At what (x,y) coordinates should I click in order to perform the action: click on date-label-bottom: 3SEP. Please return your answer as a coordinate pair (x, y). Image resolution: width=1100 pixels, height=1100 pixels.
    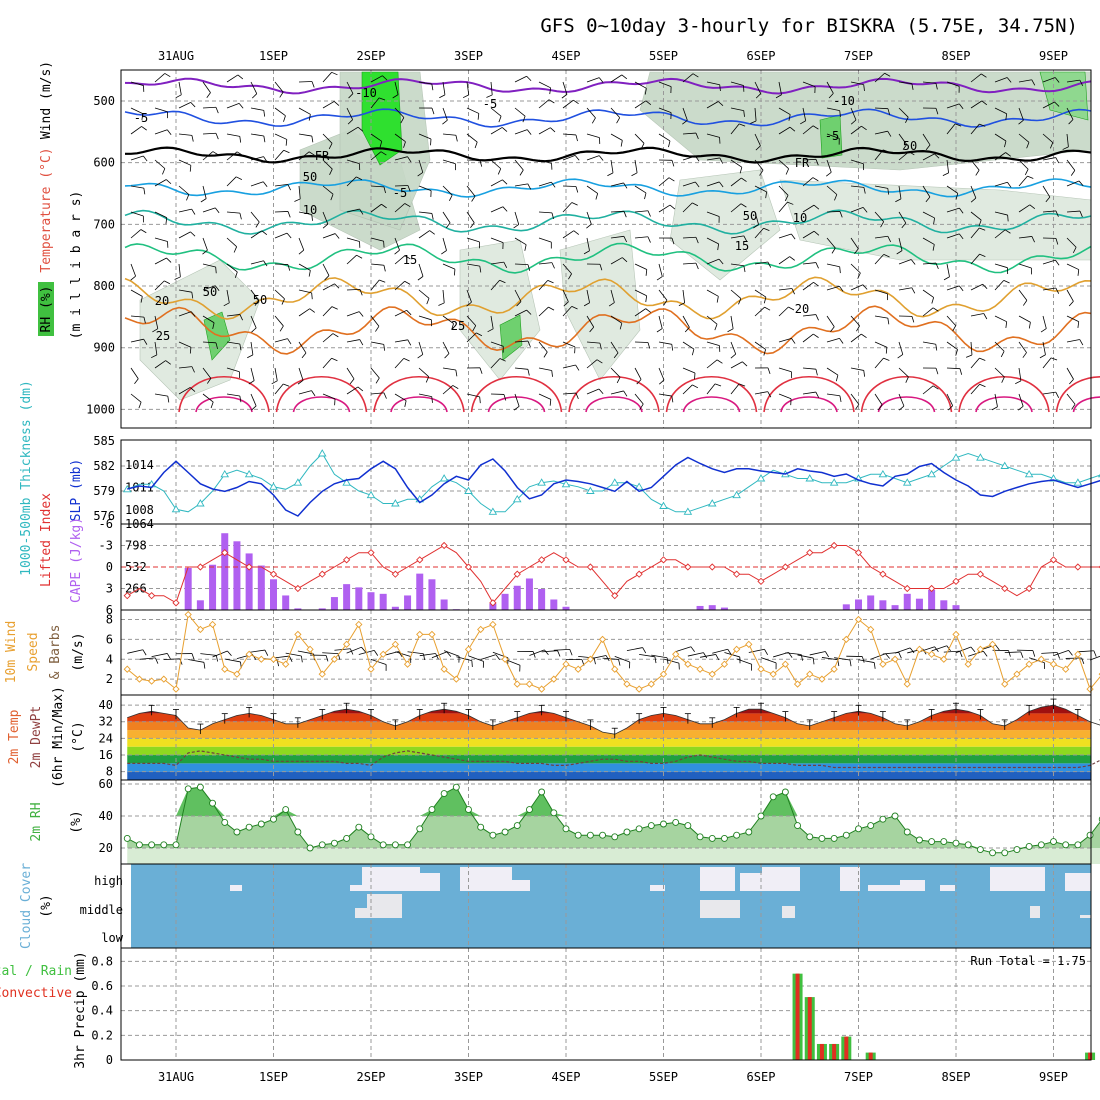
    Looking at the image, I should click on (468, 1077).